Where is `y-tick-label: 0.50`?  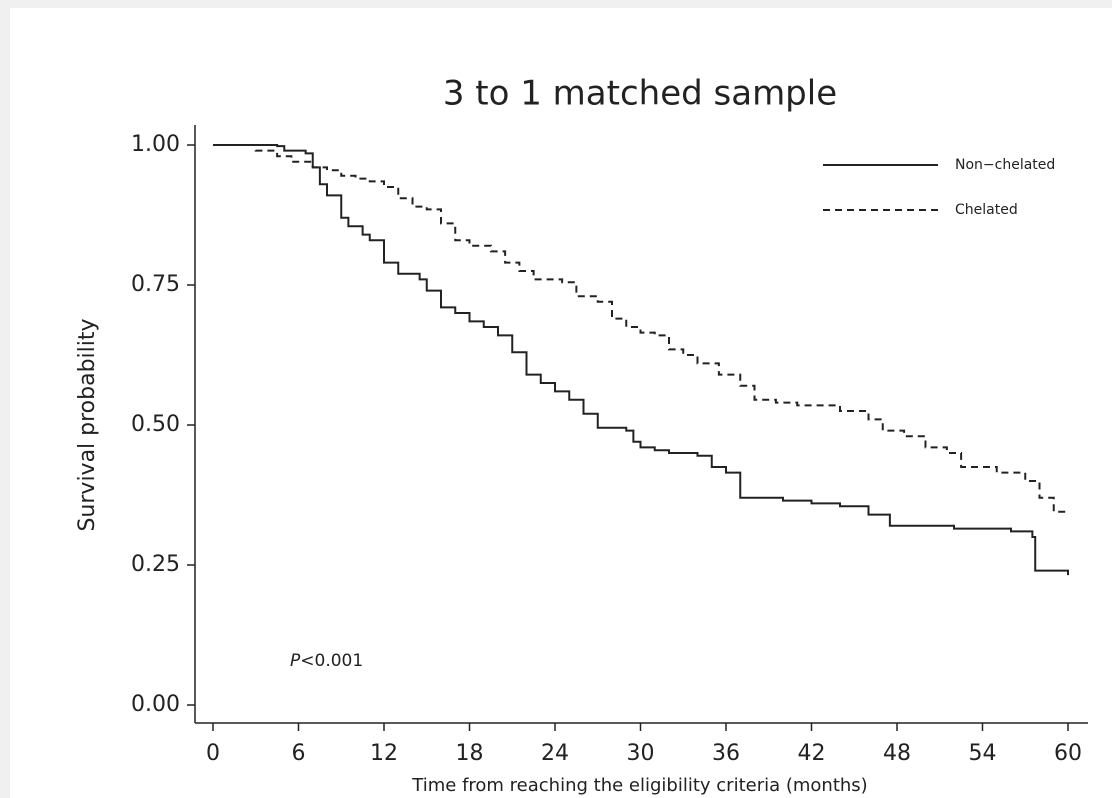
y-tick-label: 0.50 is located at coordinates (155, 424).